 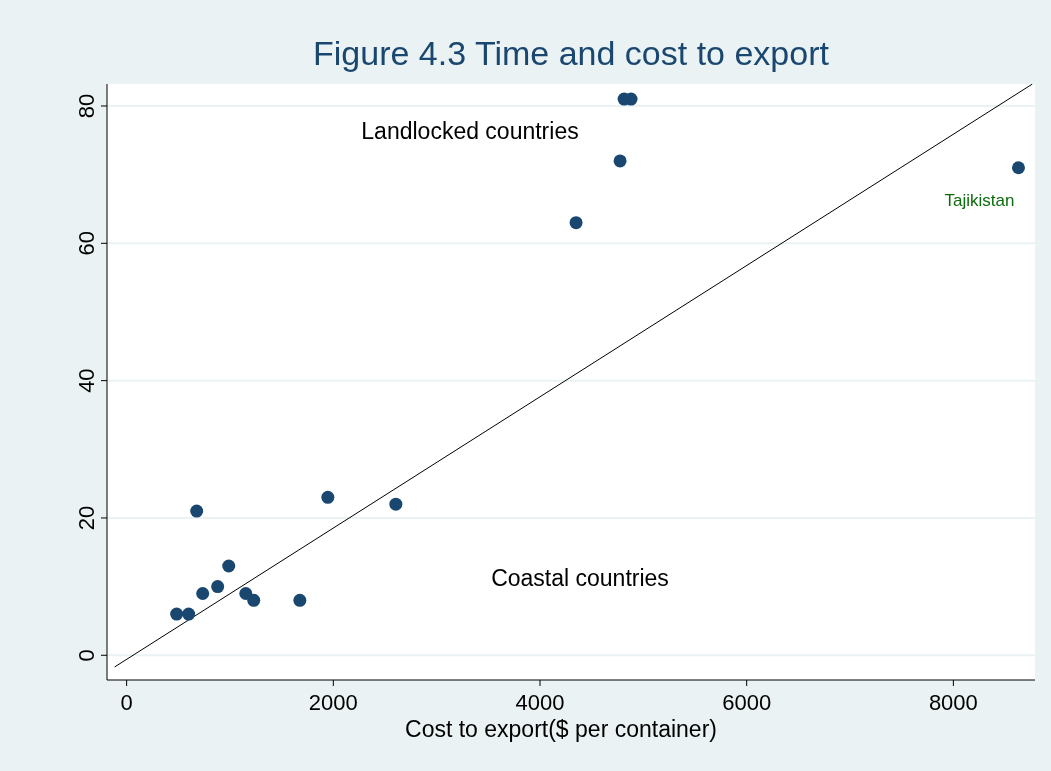 I want to click on y-tick-label: 40, so click(x=86, y=380).